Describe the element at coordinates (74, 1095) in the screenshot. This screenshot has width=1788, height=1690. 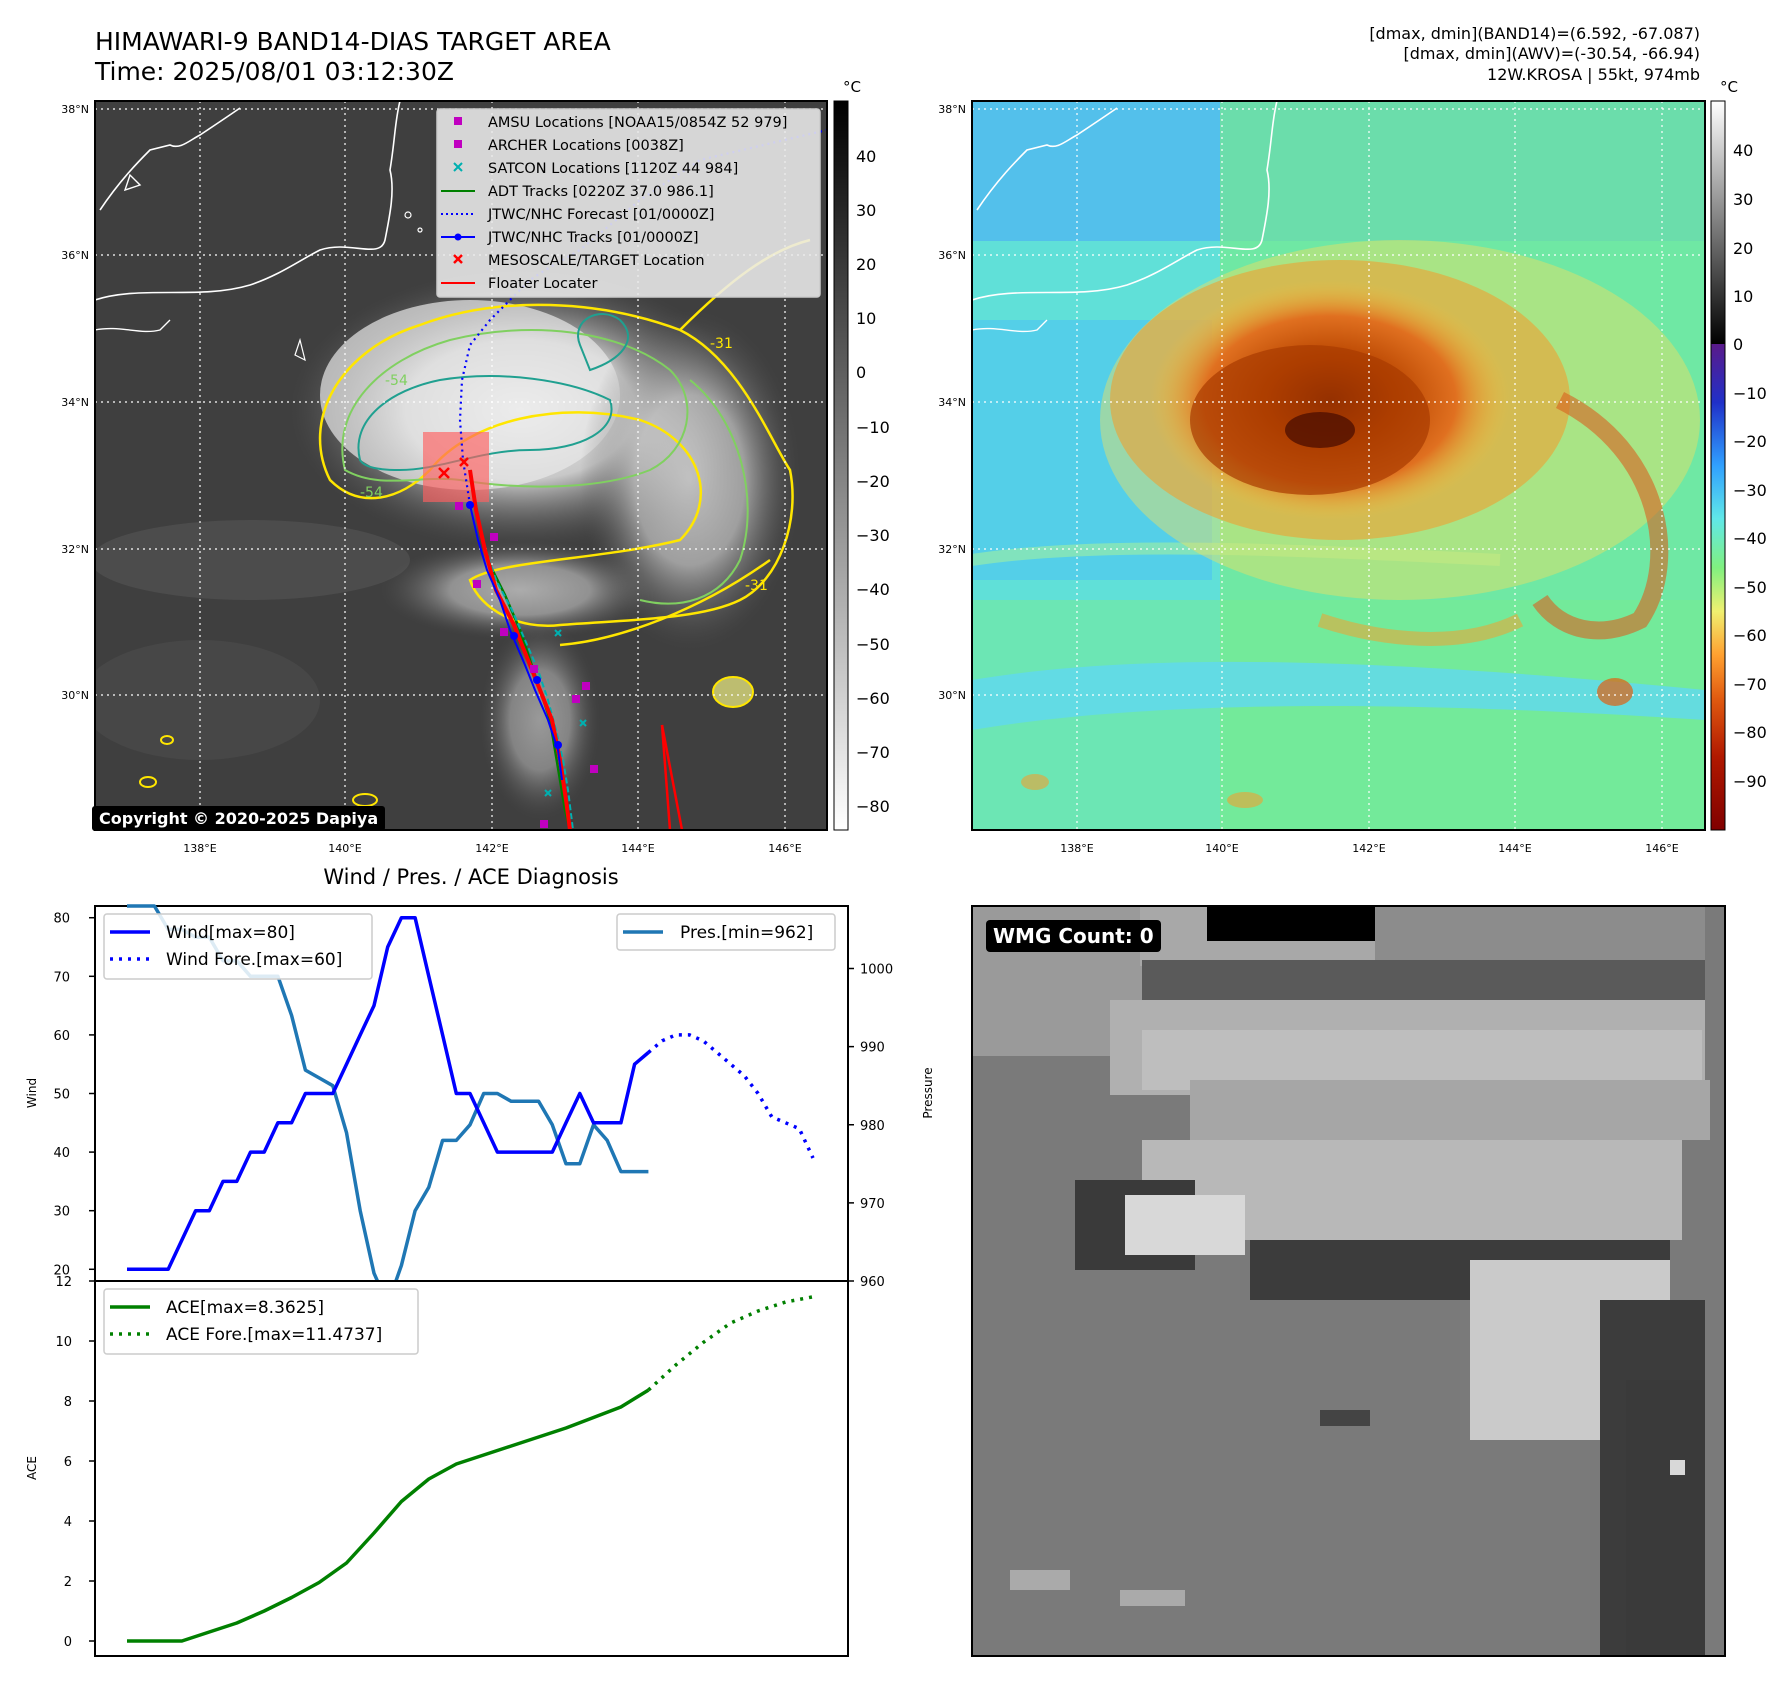
I see `wind-yaxis: 80 70 60 50 40 30 20` at that location.